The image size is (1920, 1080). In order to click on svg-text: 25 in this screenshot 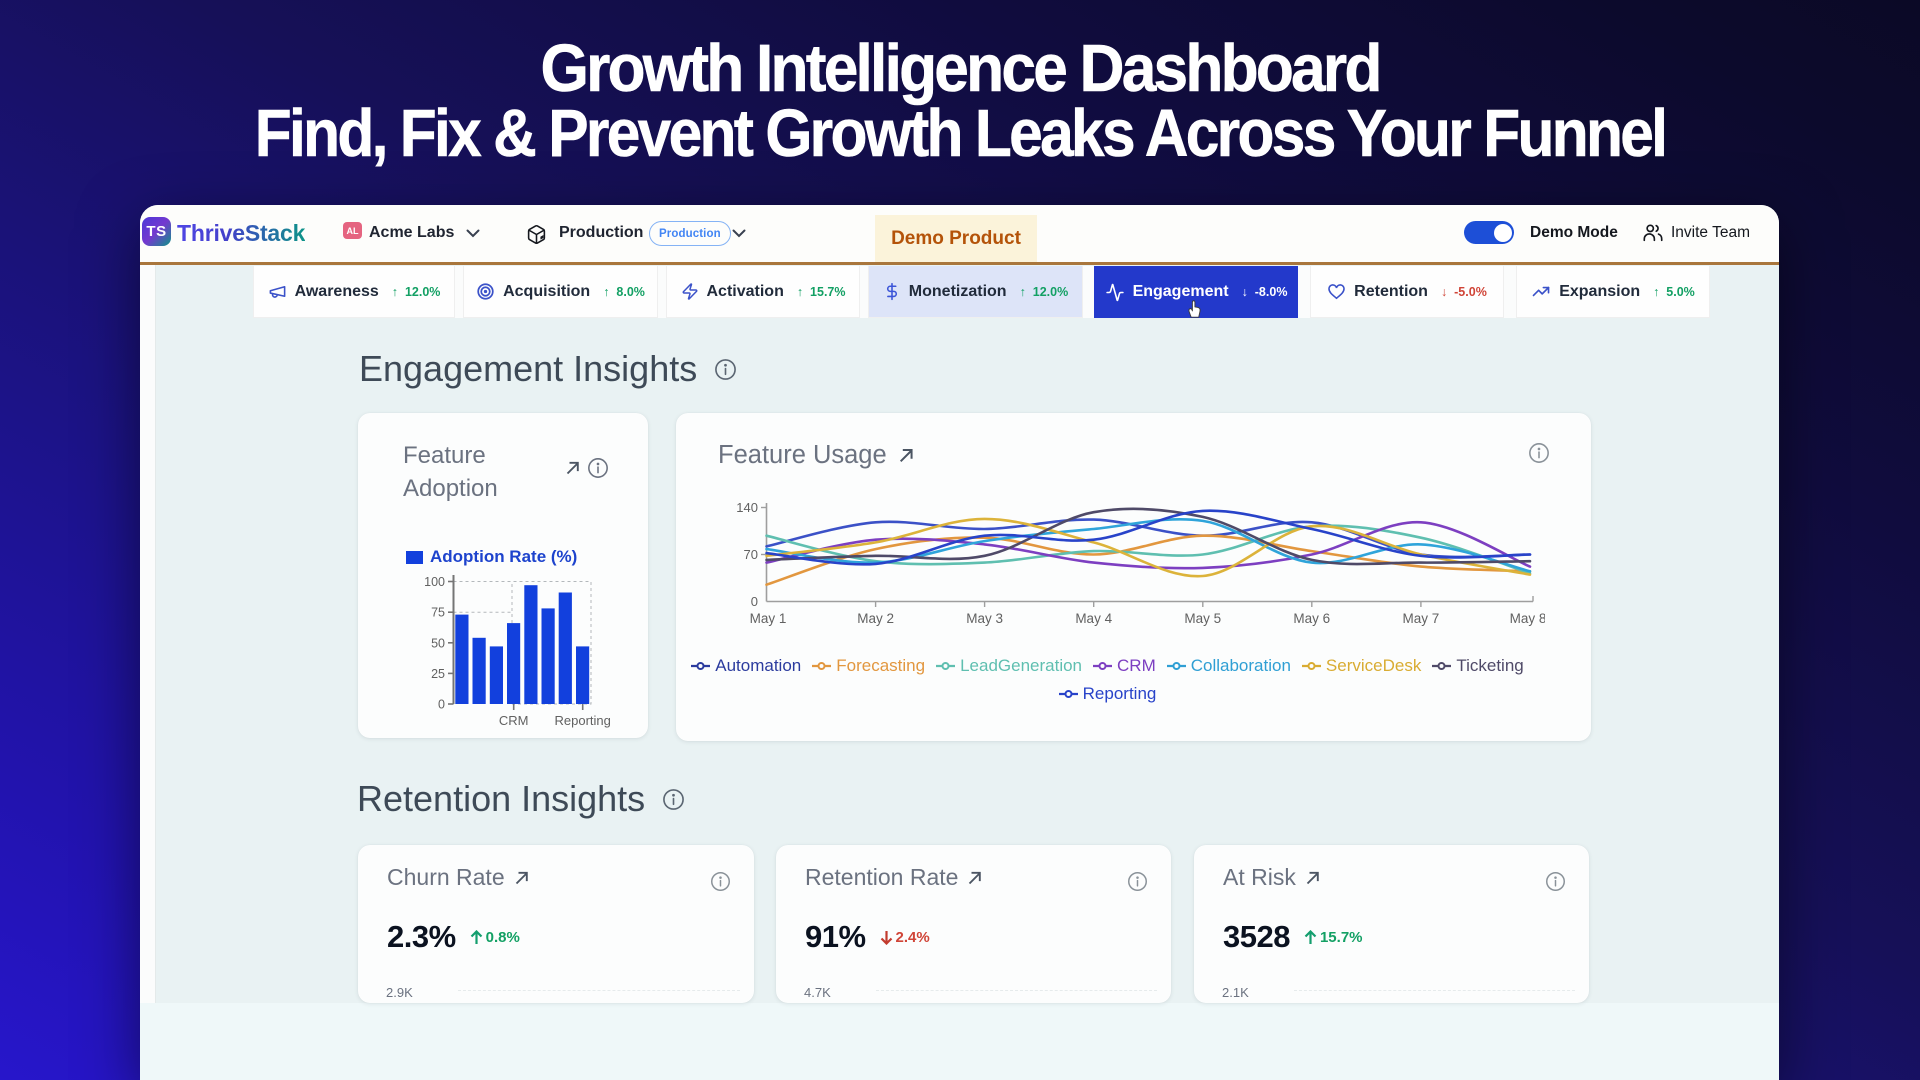, I will do `click(438, 674)`.